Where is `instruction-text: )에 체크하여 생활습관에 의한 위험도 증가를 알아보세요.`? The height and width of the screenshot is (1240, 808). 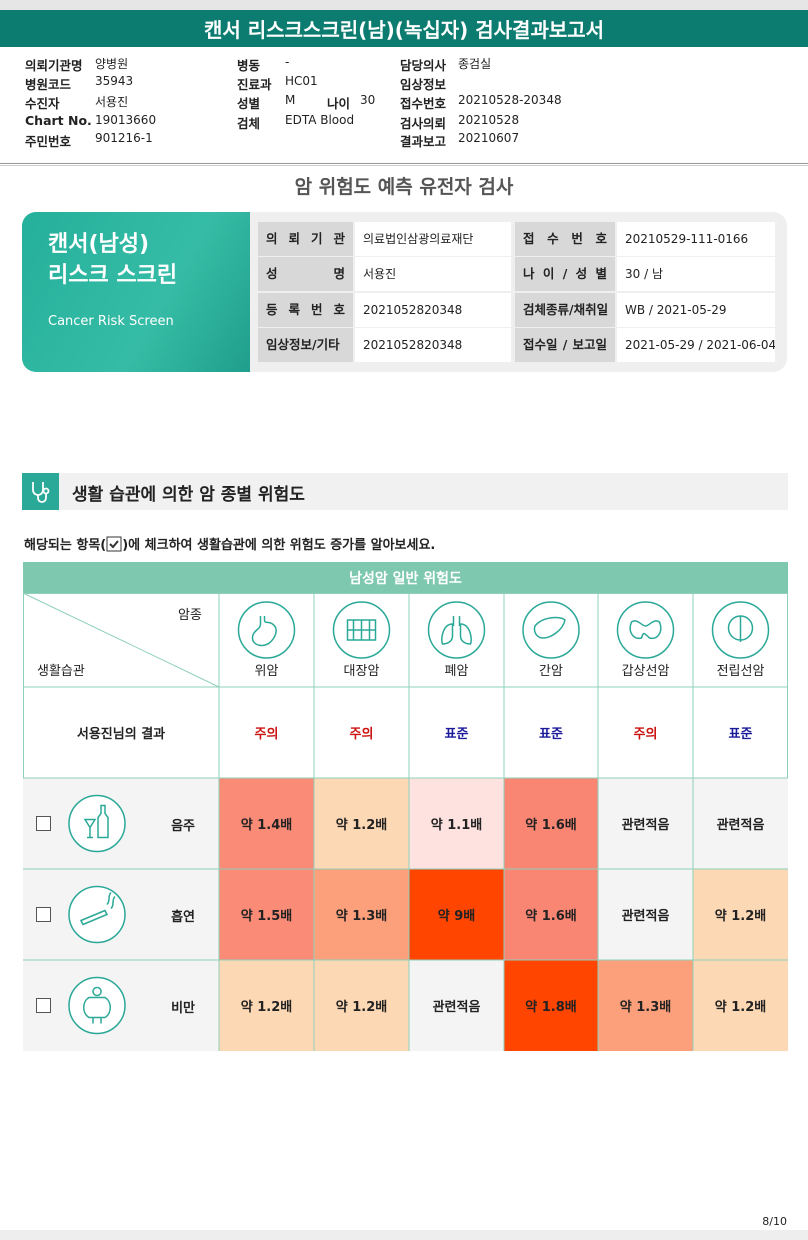 instruction-text: )에 체크하여 생활습관에 의한 위험도 증가를 알아보세요. is located at coordinates (279, 545).